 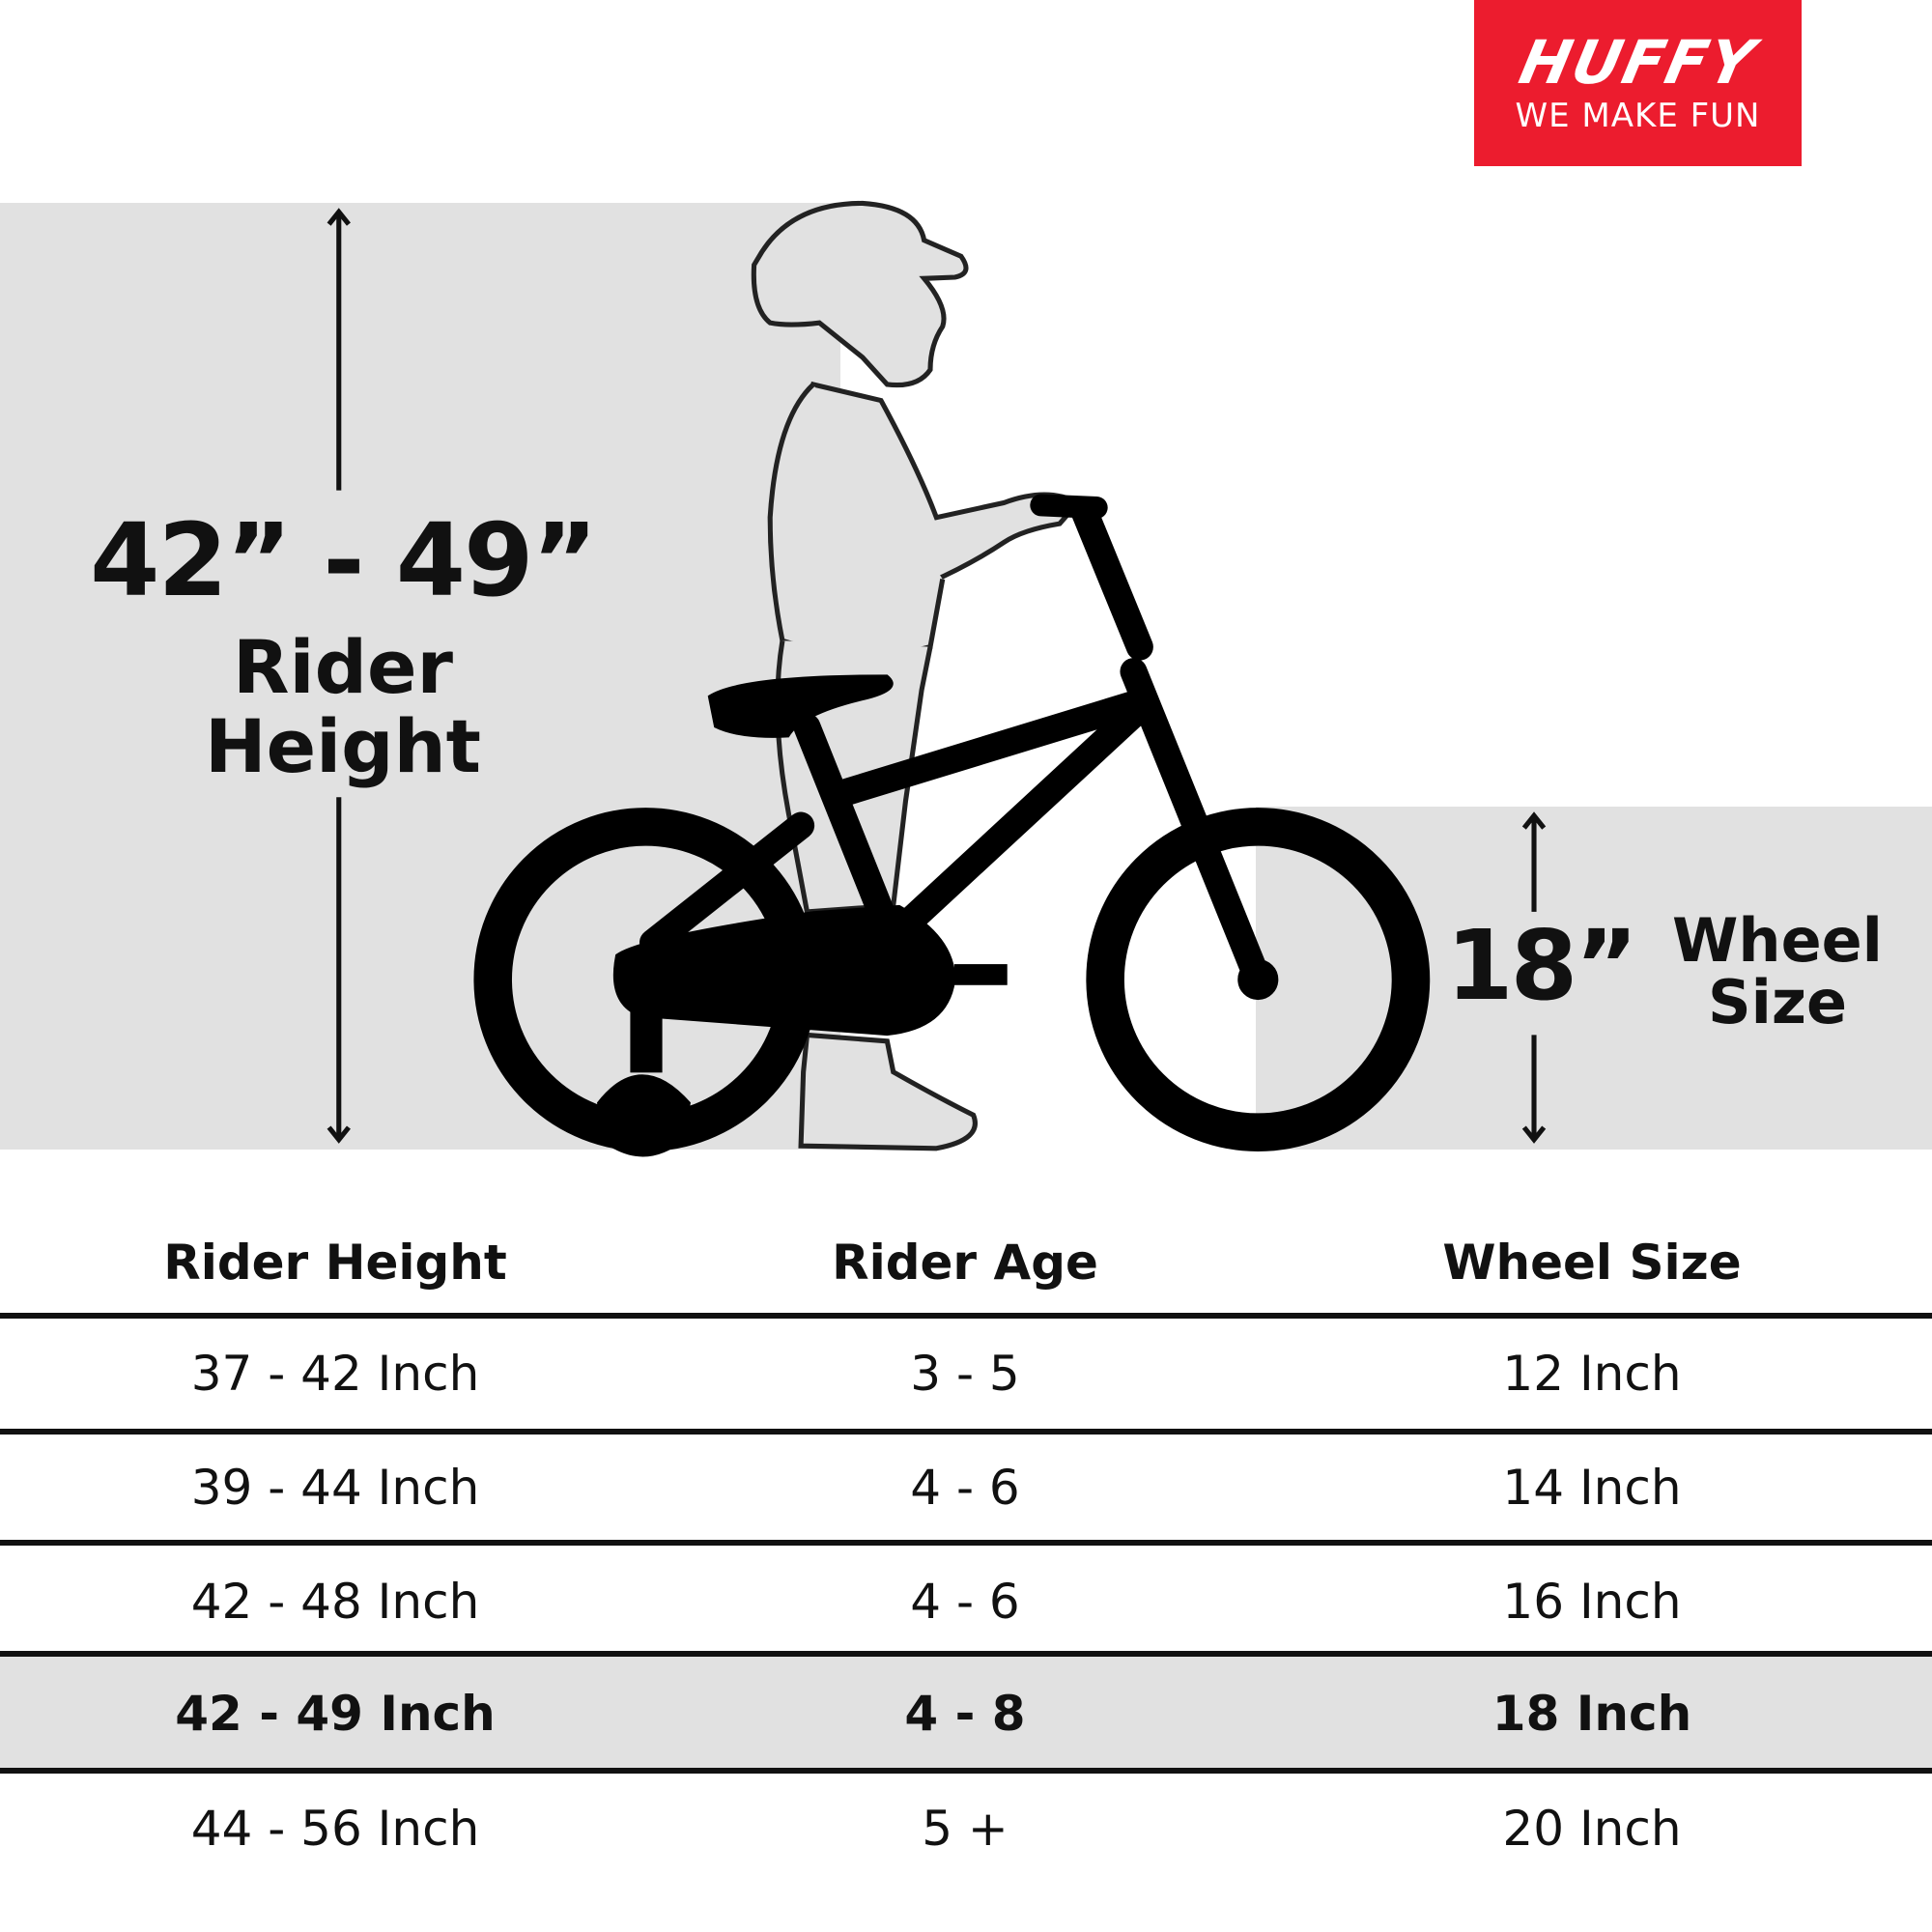 I want to click on header-rider-age: Rider Age, so click(x=965, y=1263).